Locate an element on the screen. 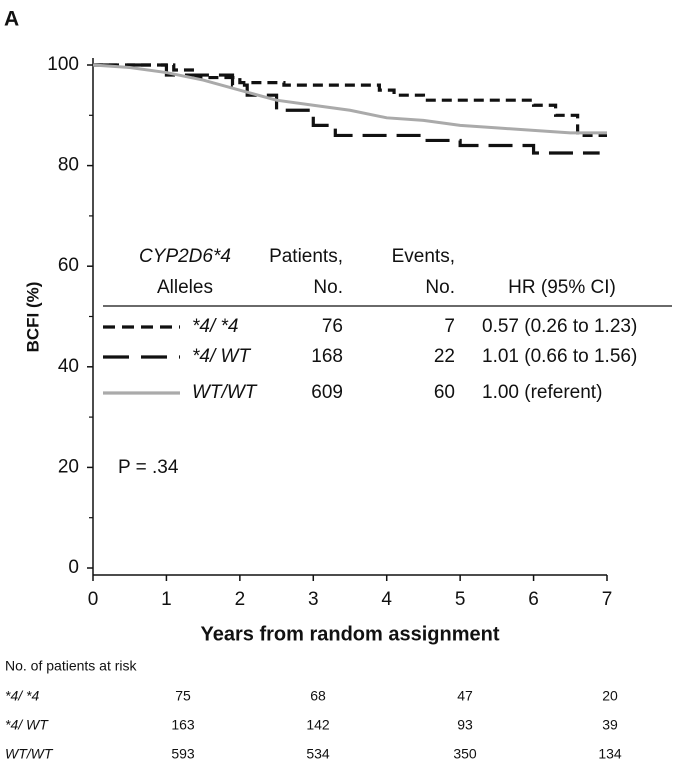 This screenshot has height=769, width=679. x-tick-label: 3 is located at coordinates (313, 599).